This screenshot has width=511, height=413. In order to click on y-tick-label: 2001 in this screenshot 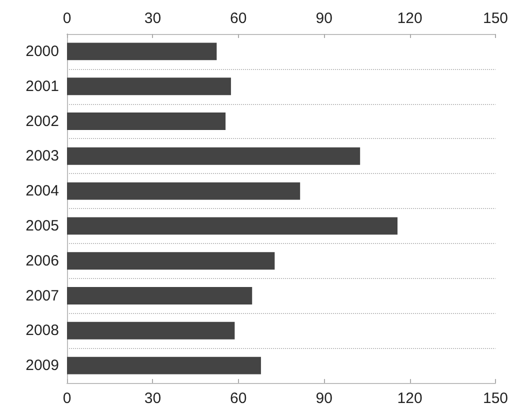, I will do `click(42, 86)`.